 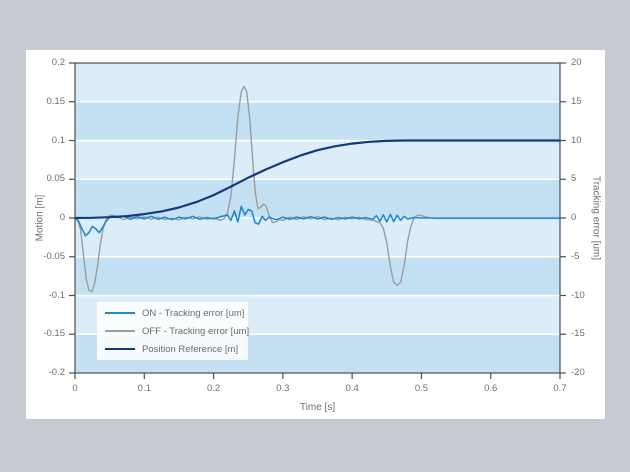 I want to click on y-axis-left-tick-label: 0.05, so click(x=56, y=179).